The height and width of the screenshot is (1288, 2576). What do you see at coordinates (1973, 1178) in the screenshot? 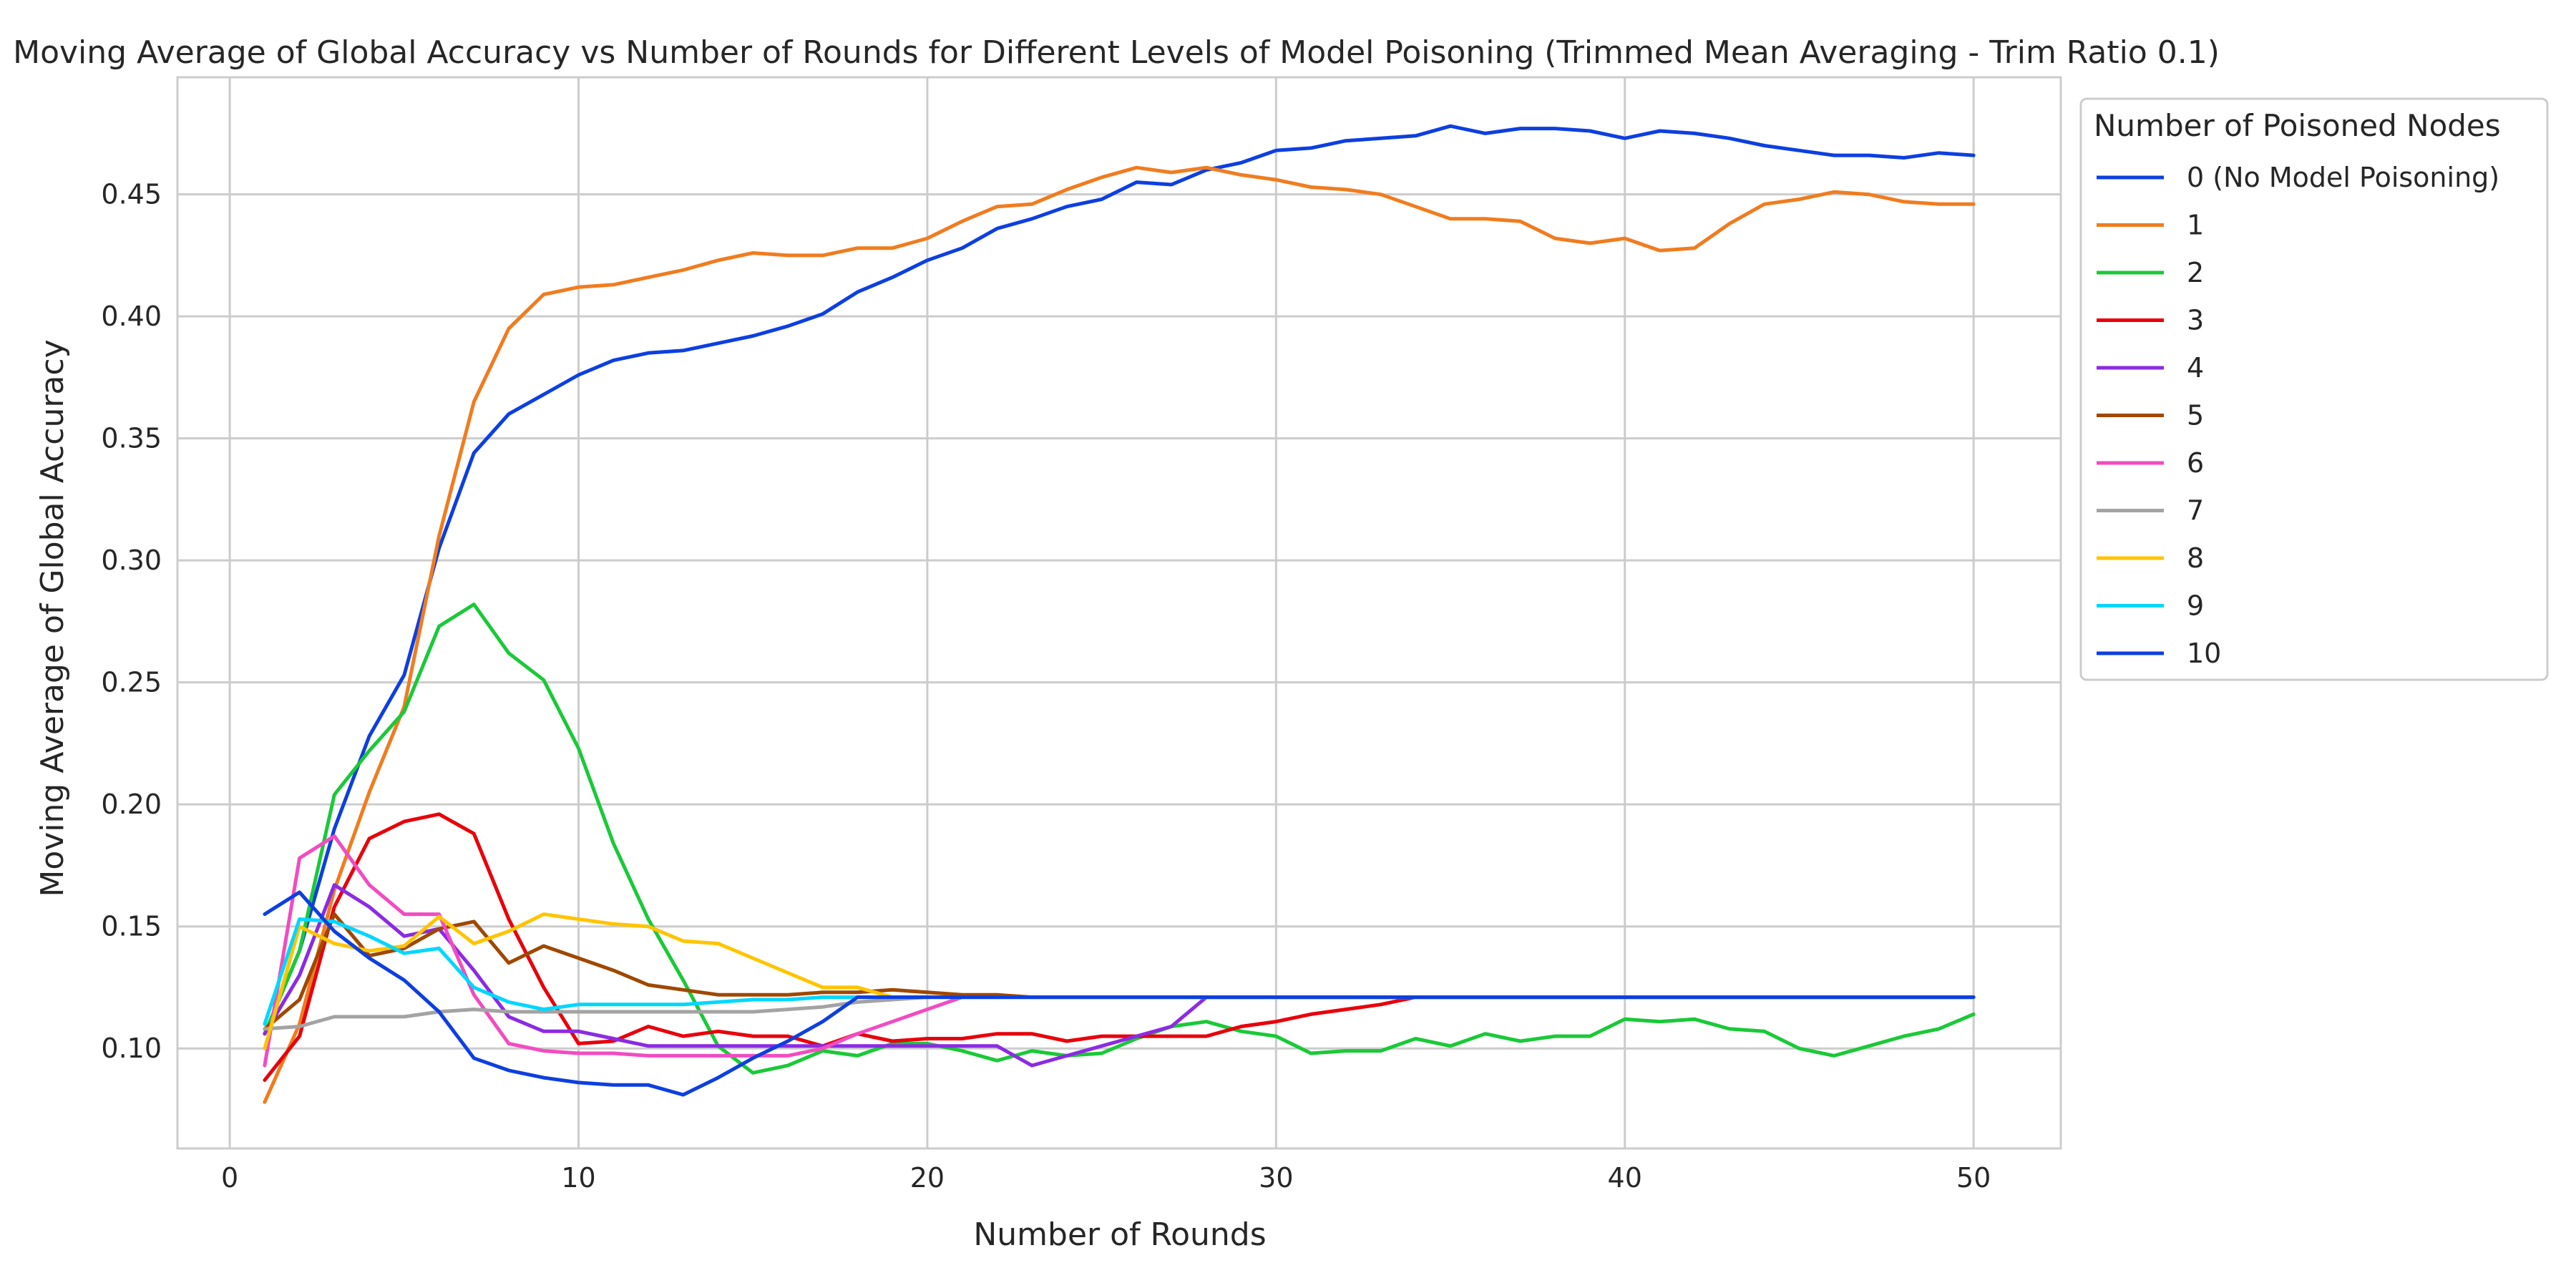
I see `x-tick-label: 50` at bounding box center [1973, 1178].